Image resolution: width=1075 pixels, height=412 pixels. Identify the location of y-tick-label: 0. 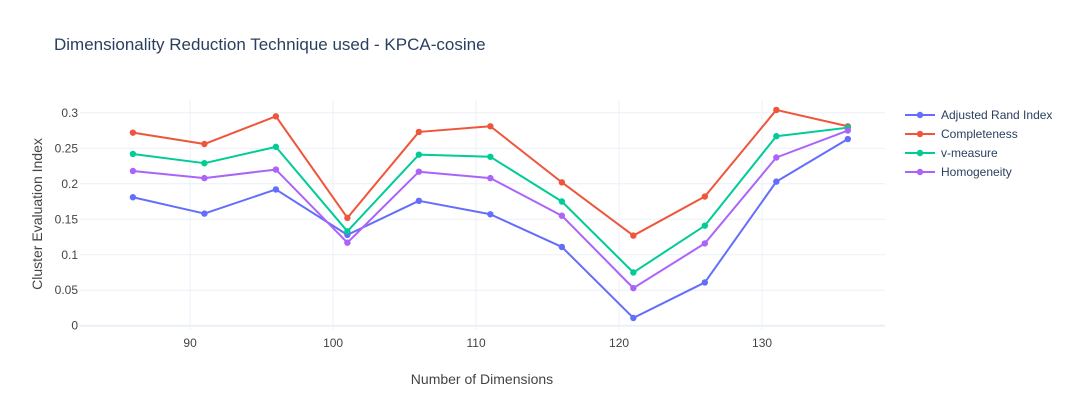
(74, 326).